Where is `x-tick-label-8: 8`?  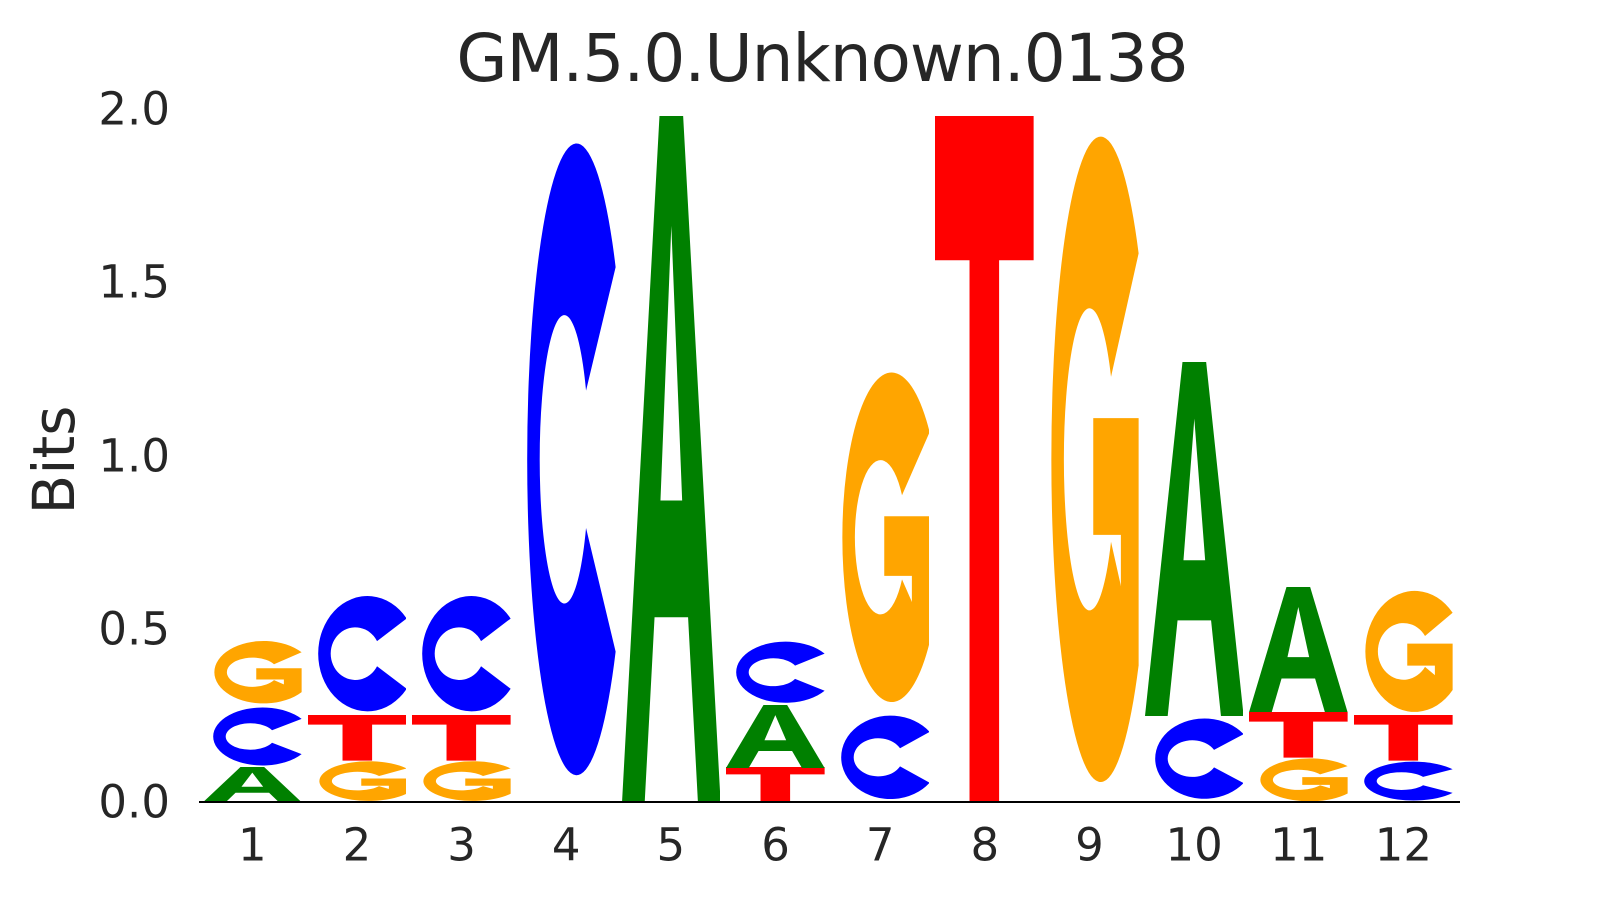 x-tick-label-8: 8 is located at coordinates (985, 845).